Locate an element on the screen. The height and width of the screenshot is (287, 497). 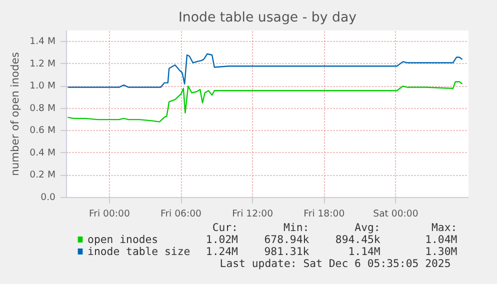
text: 1.02M is located at coordinates (222, 239).